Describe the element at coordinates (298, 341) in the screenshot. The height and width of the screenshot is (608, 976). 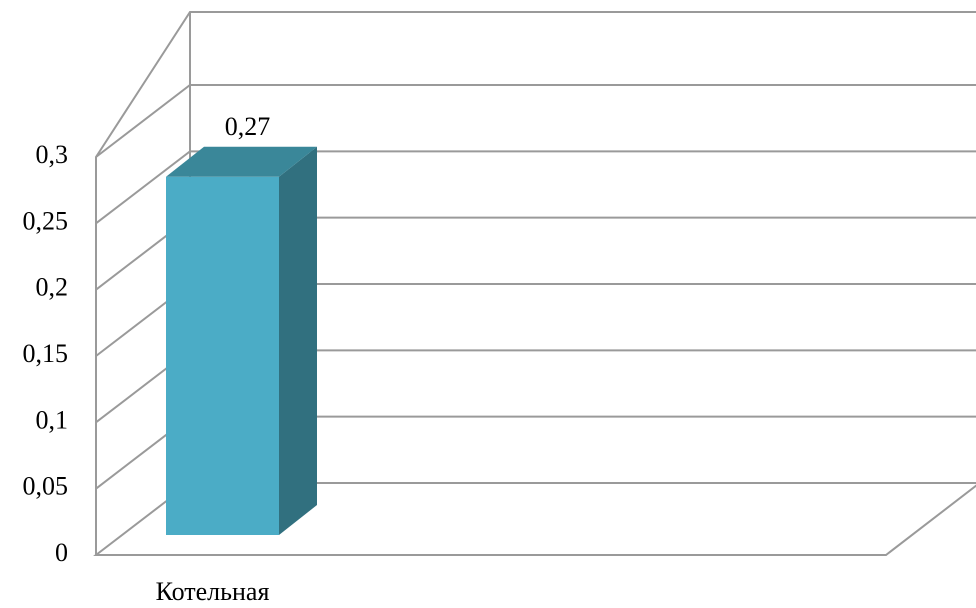
I see `bar-side` at that location.